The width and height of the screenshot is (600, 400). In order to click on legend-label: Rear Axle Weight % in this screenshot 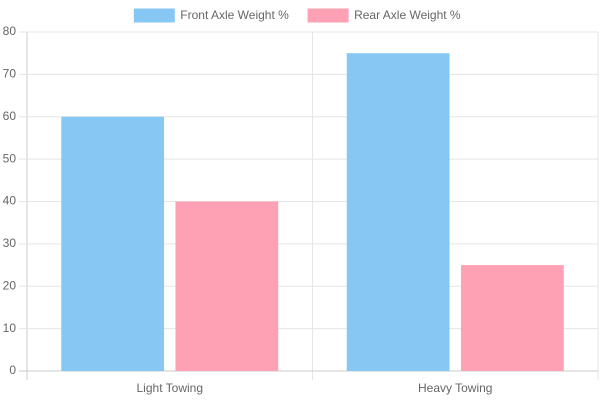, I will do `click(407, 15)`.